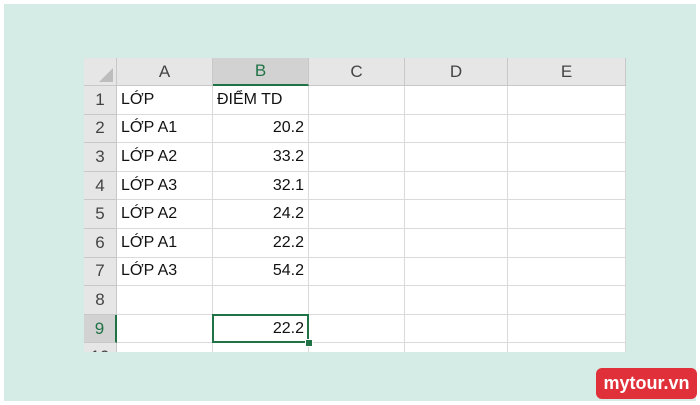 Image resolution: width=700 pixels, height=405 pixels. I want to click on fill-handle, so click(309, 343).